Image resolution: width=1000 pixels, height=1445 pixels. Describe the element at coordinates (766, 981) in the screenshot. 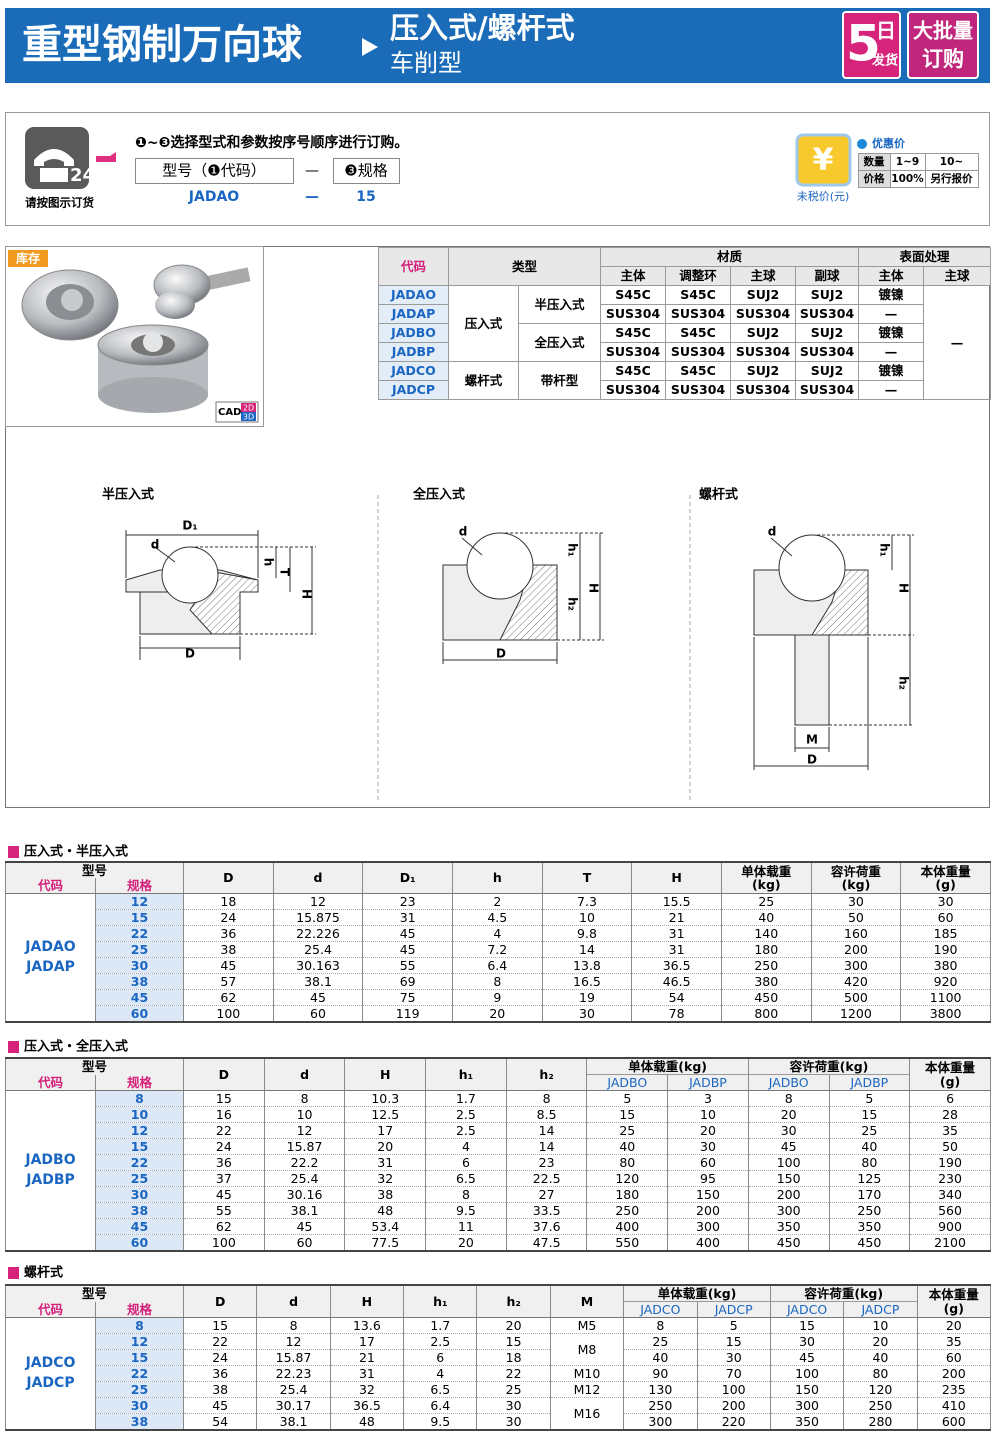

I see `value-cell: 380` at that location.